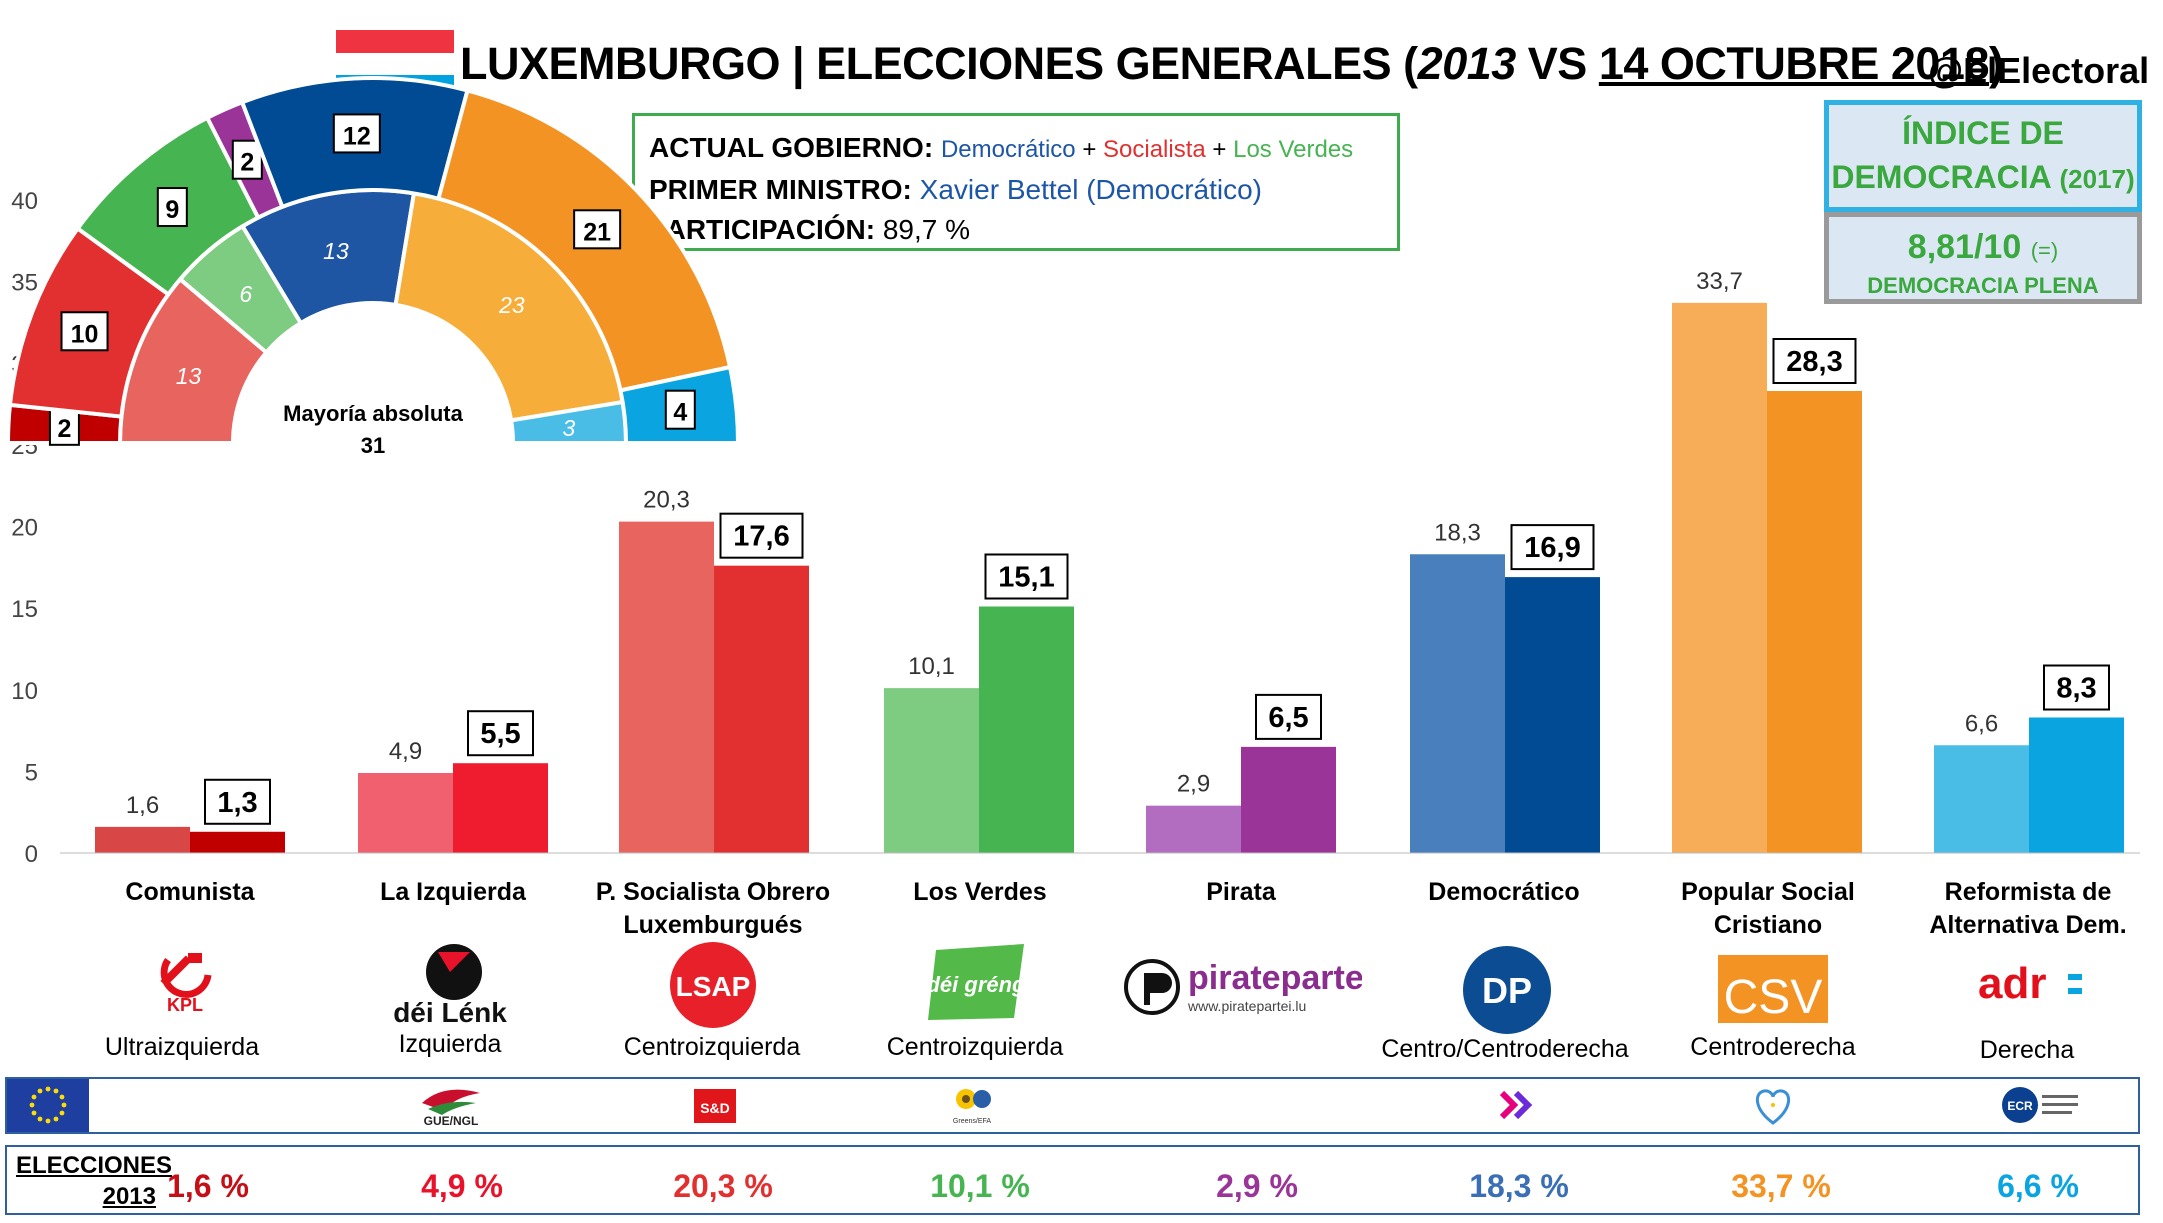 The height and width of the screenshot is (1223, 2163). I want to click on data-label-2013: 10,1, so click(931, 666).